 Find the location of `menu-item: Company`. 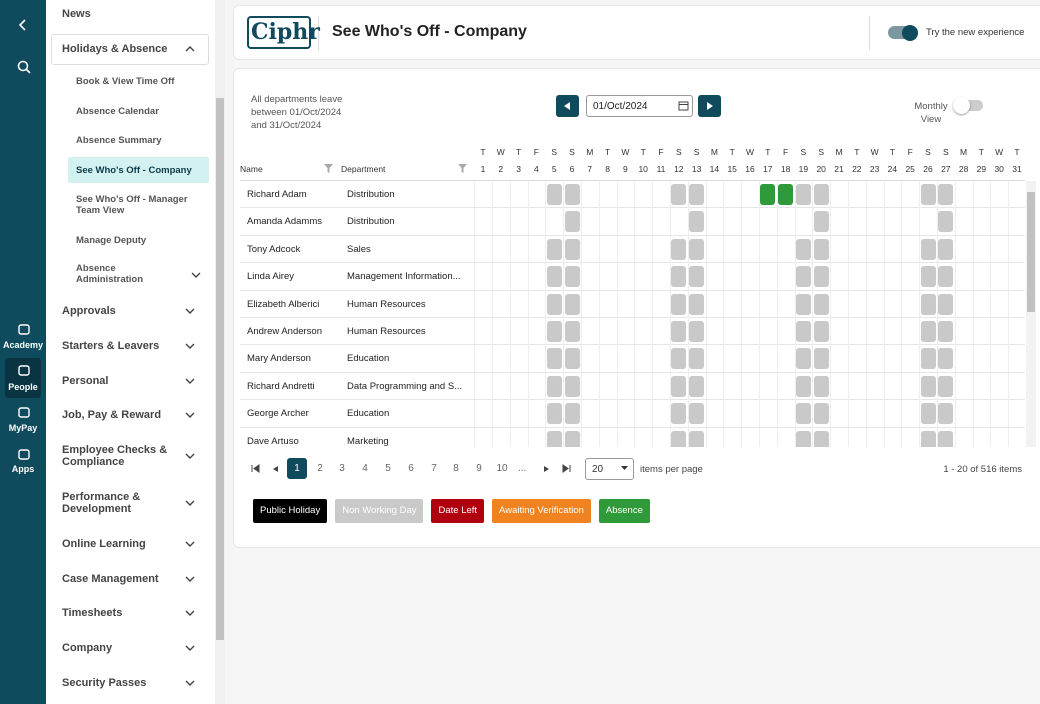

menu-item: Company is located at coordinates (87, 648).